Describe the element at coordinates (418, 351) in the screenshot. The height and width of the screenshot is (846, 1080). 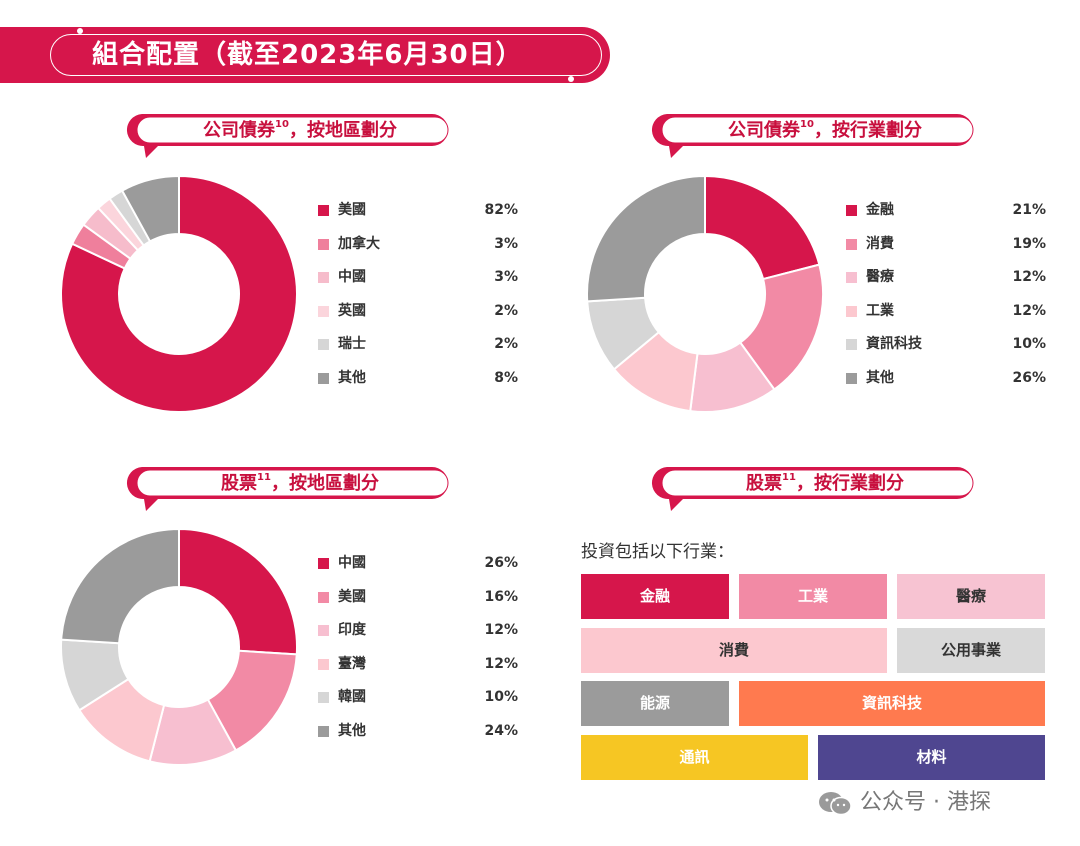
I see `legend-item: 瑞士 2%` at that location.